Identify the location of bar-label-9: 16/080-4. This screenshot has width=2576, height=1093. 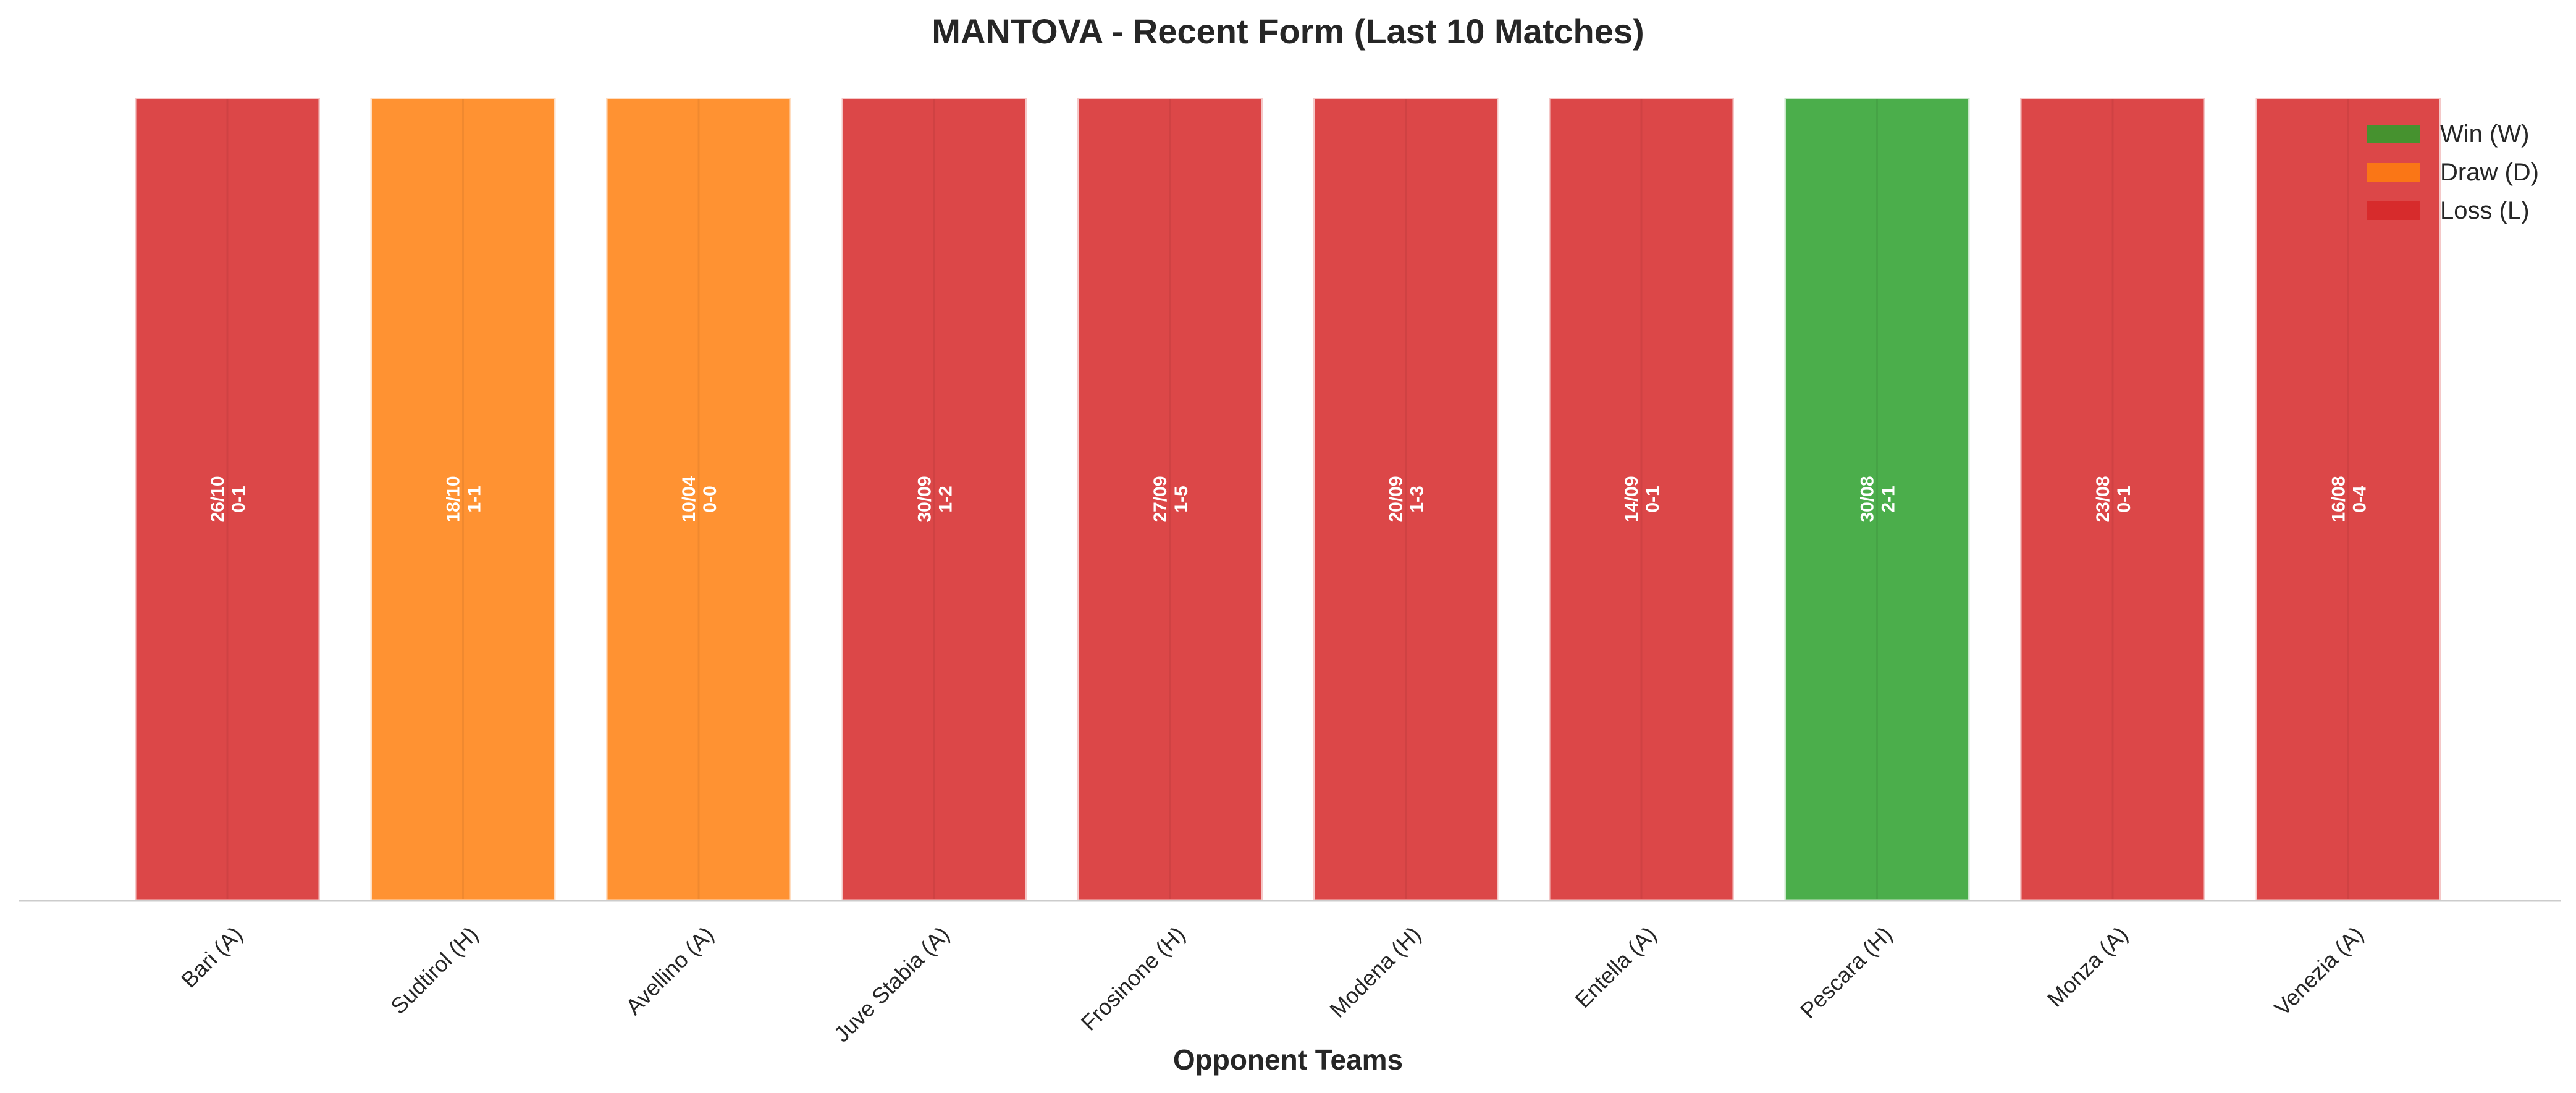
(2349, 499).